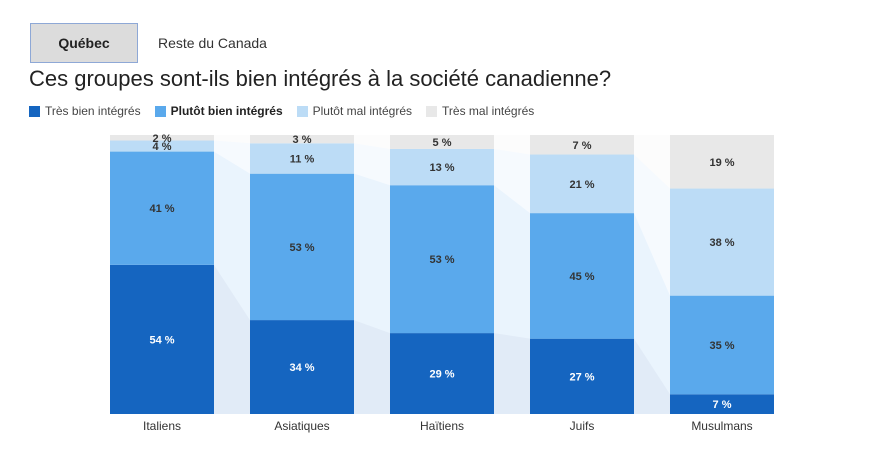 The width and height of the screenshot is (883, 466). Describe the element at coordinates (442, 426) in the screenshot. I see `category-label: Haïtiens` at that location.